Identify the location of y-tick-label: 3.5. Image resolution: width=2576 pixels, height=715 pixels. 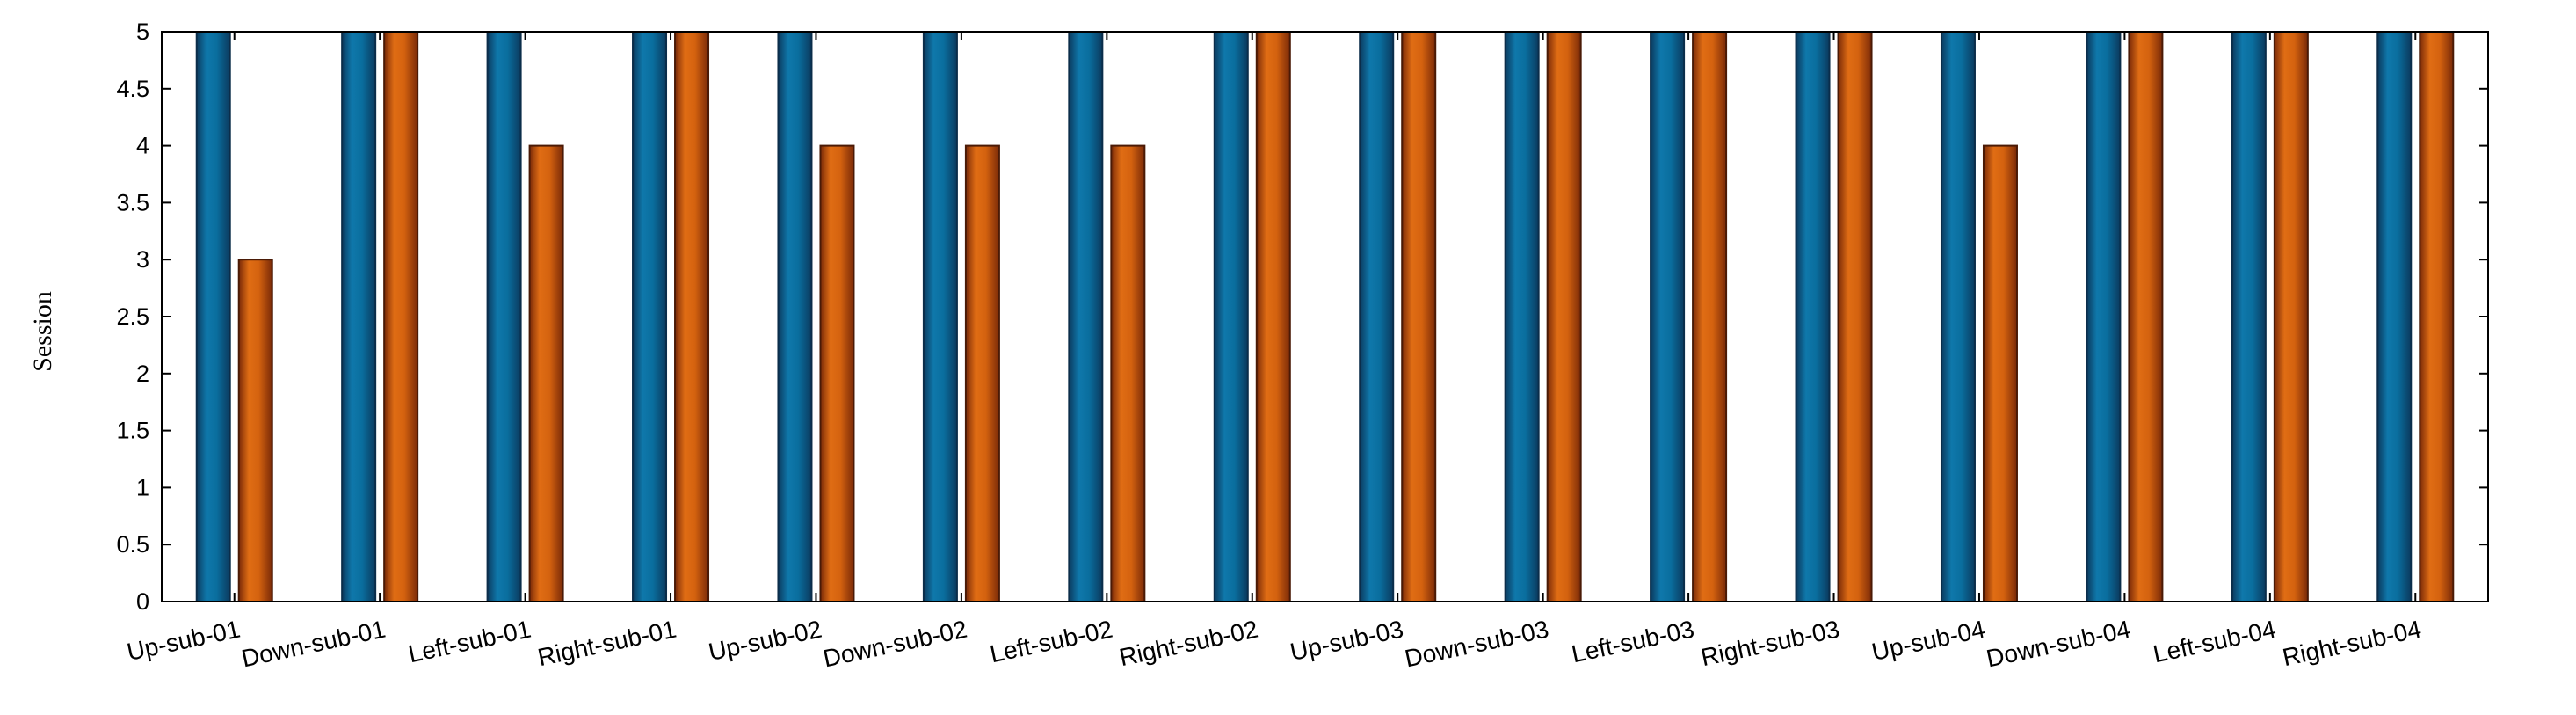
(132, 202).